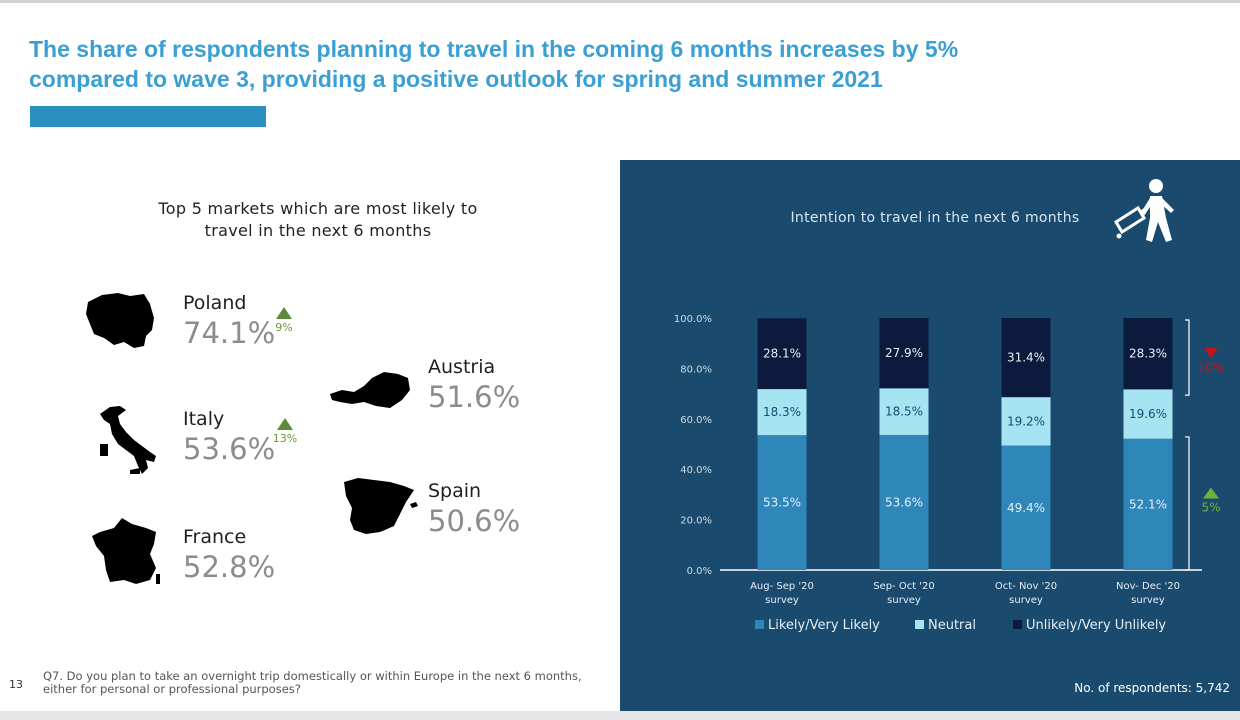  Describe the element at coordinates (1096, 625) in the screenshot. I see `legend-label: Unlikely/Very Unlikely` at that location.